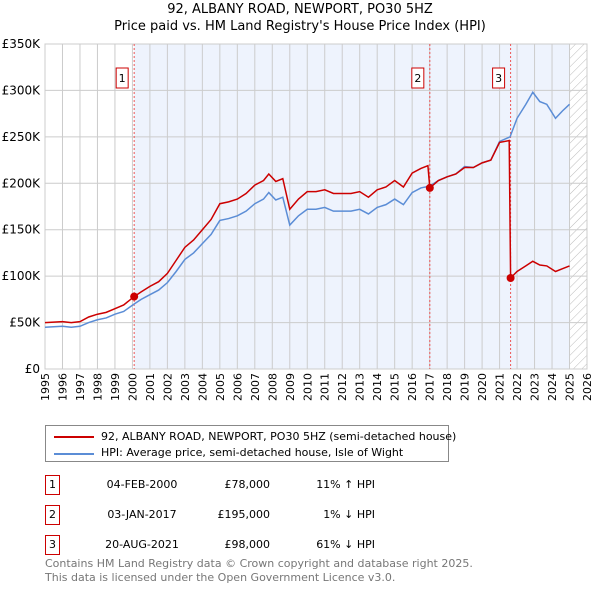 The image size is (600, 590). I want to click on sale-label: 1, so click(122, 78).